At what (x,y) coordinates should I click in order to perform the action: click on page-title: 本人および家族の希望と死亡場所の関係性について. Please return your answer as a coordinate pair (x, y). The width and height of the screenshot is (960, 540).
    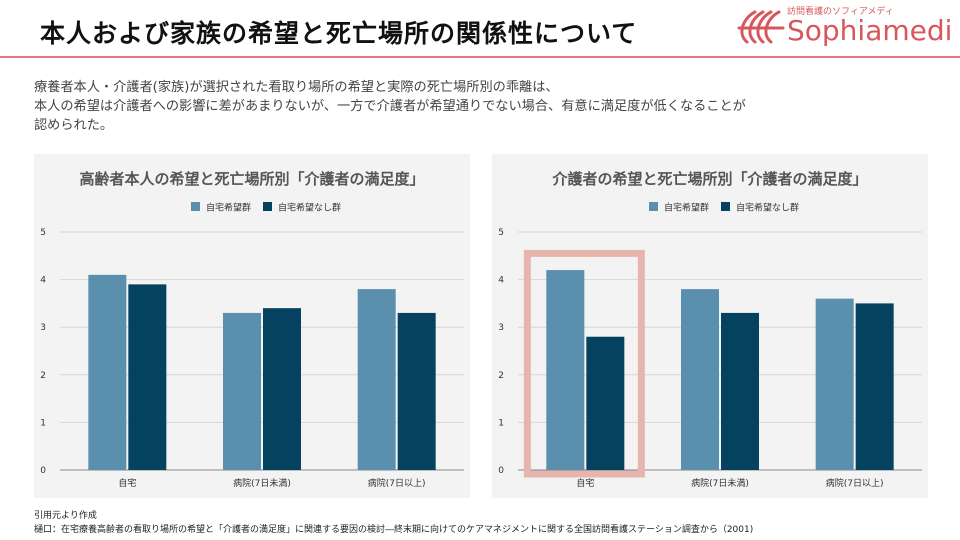
    Looking at the image, I should click on (339, 33).